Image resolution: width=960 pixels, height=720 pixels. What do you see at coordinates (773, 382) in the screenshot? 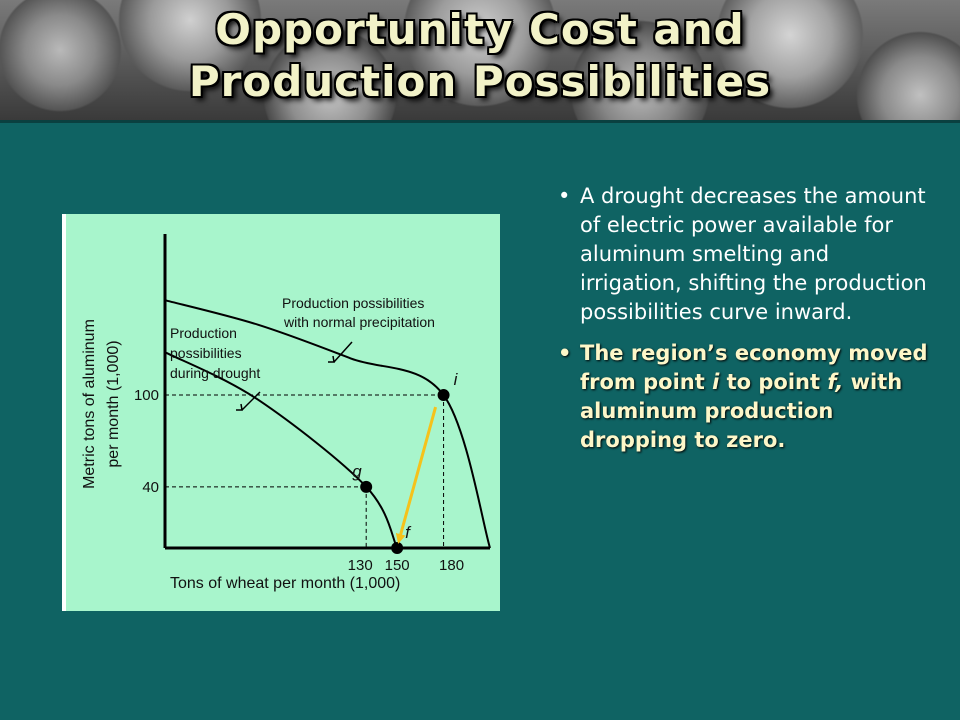
I see `bullet2-part2: to point` at bounding box center [773, 382].